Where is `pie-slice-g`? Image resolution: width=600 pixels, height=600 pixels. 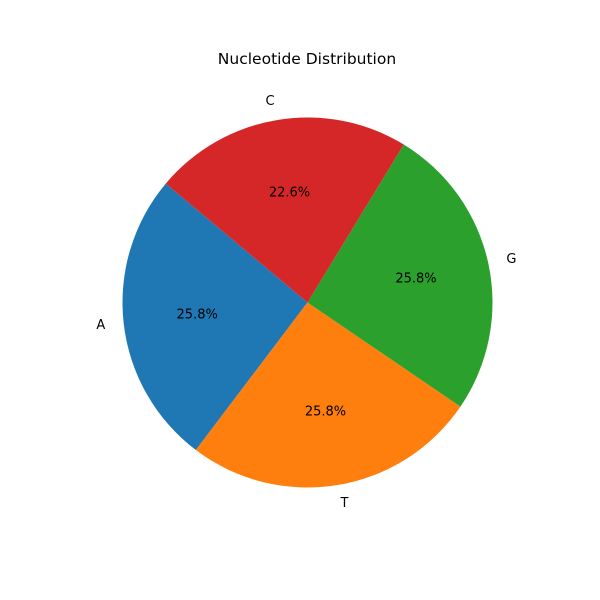
pie-slice-g is located at coordinates (400, 275).